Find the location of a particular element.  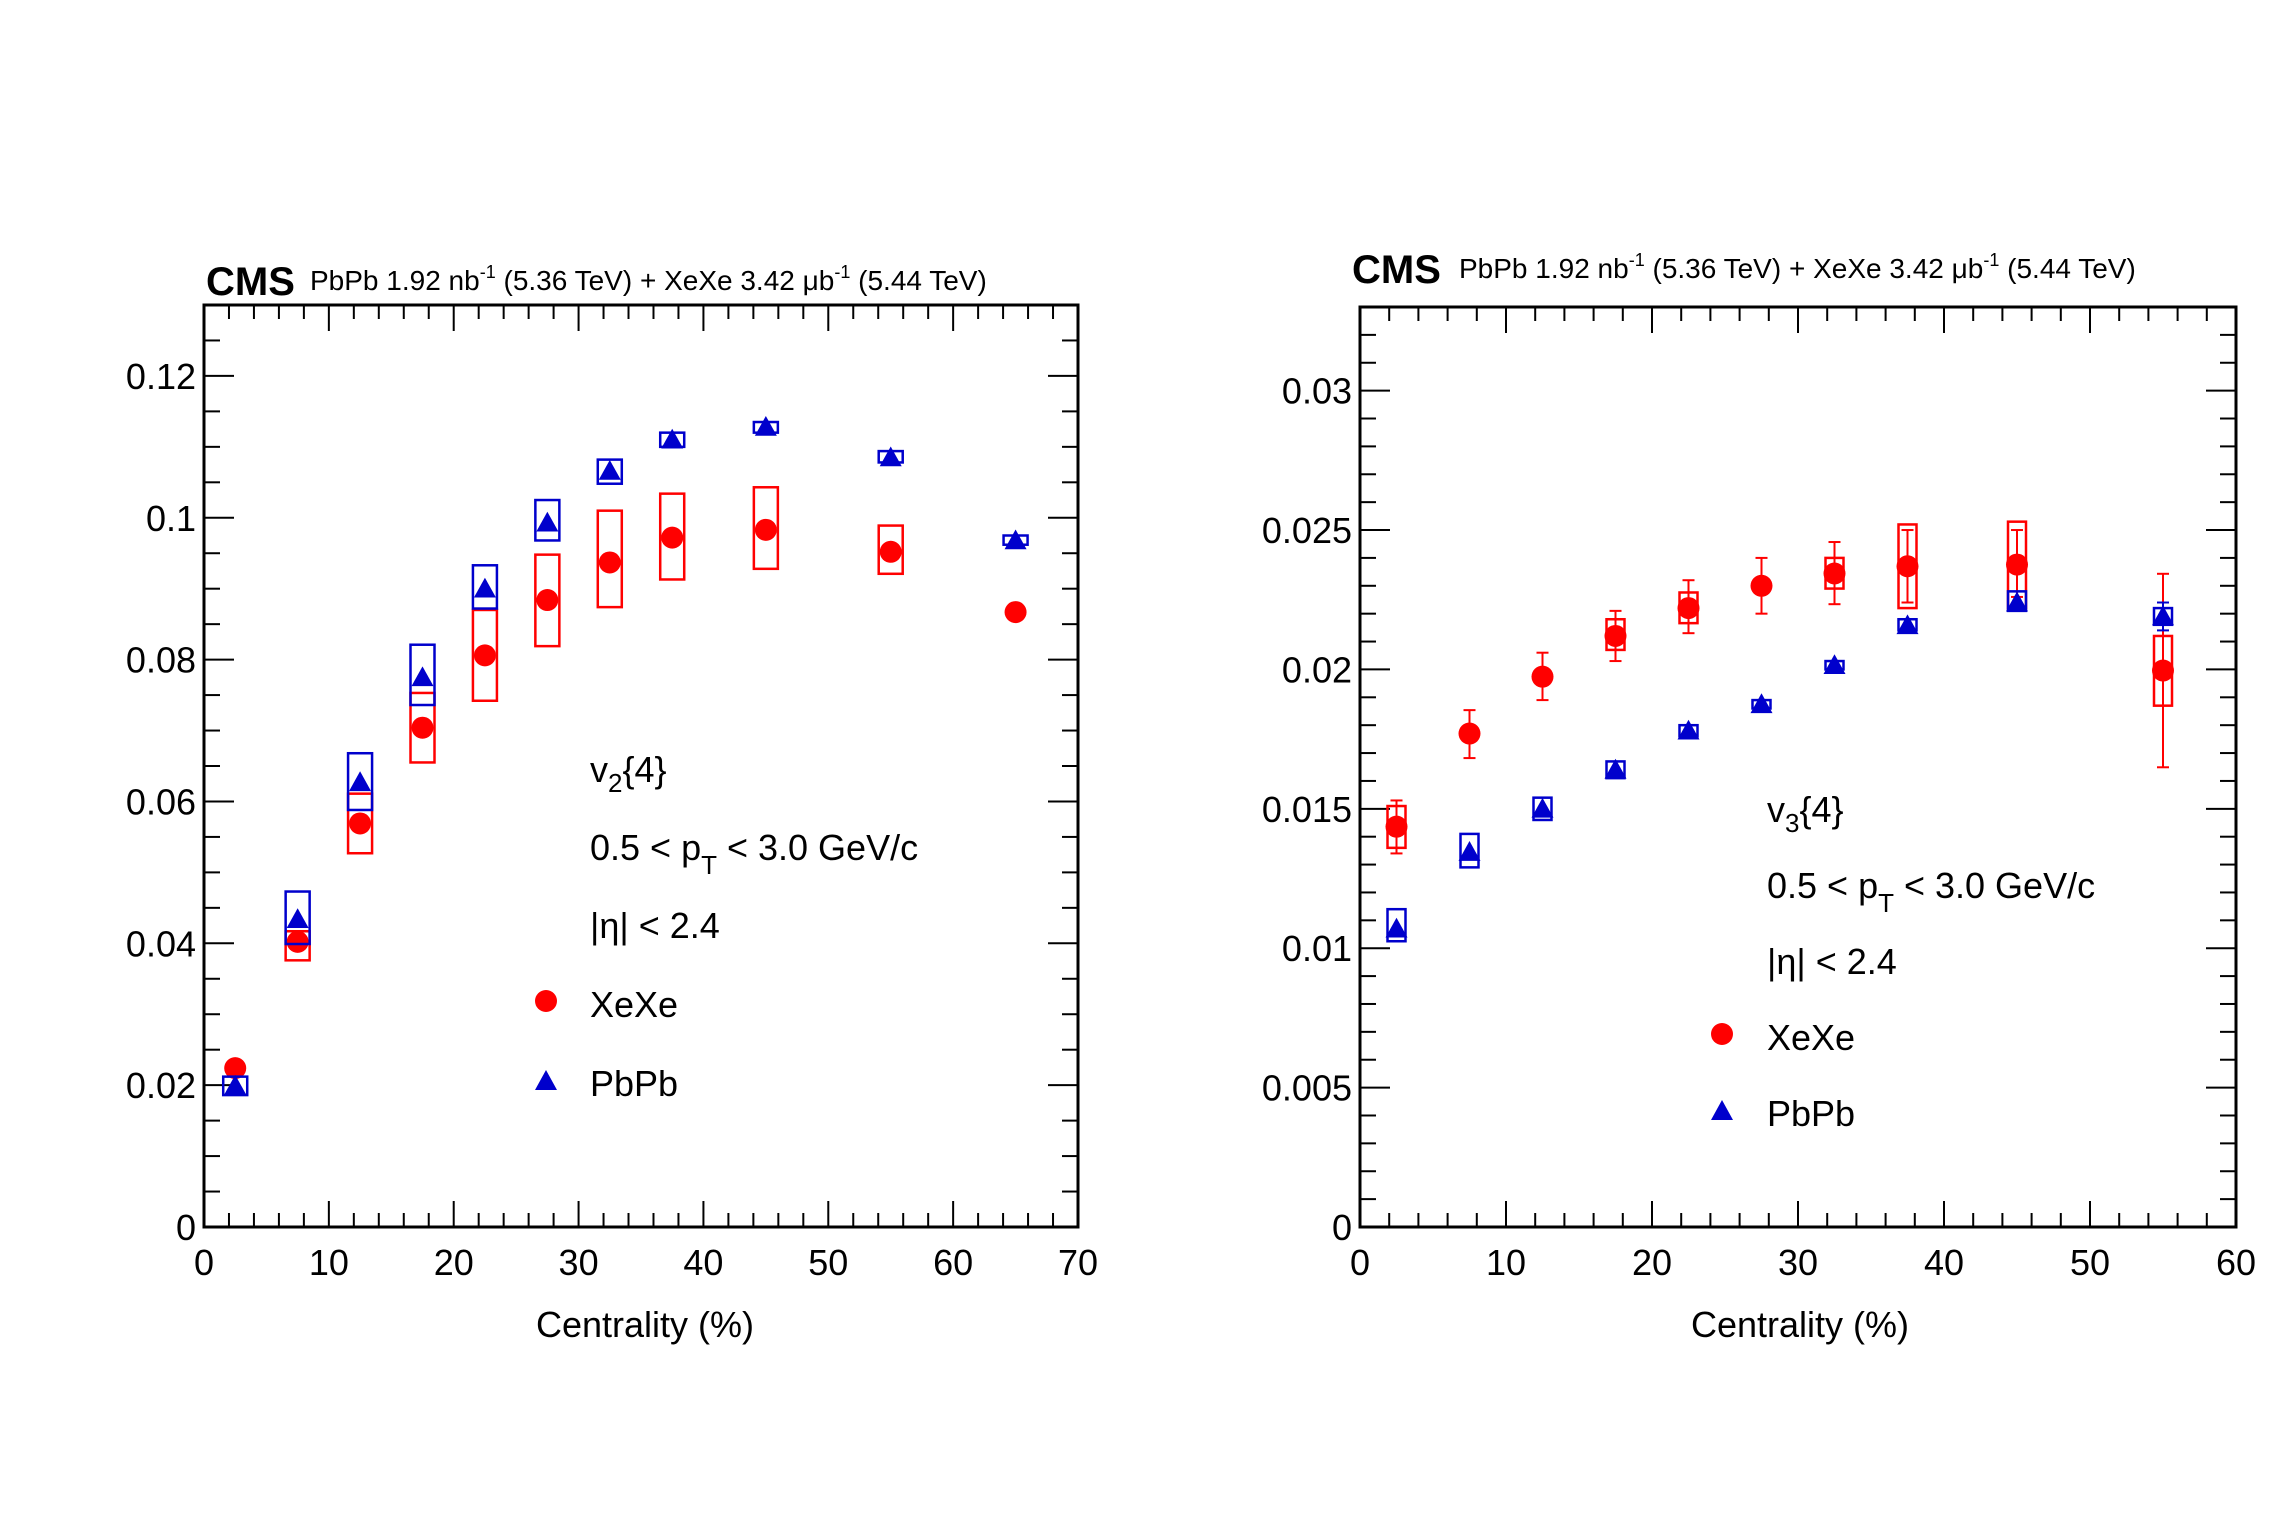

v3-pt-prefix: 0.5 < p is located at coordinates (1822, 885).